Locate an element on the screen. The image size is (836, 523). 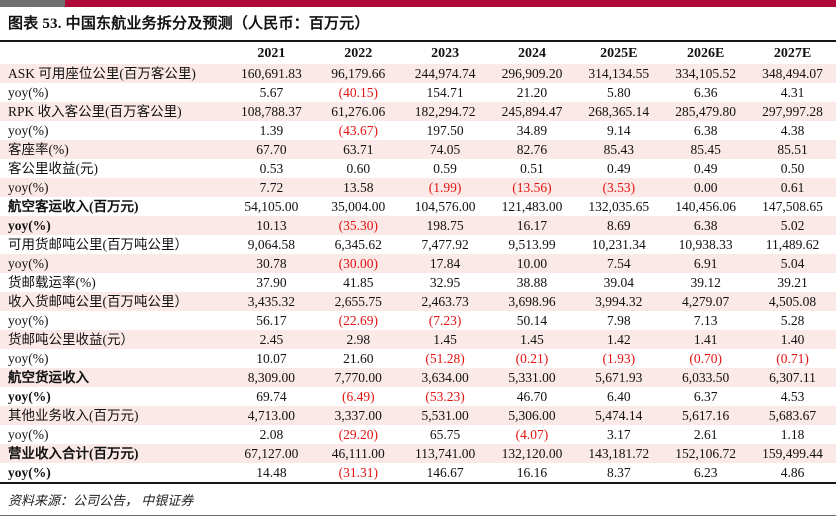
table-row: yoy(%) 2.08 (29.20) 65.75 (4.07) 3.17 2.61 1.18 is located at coordinates (418, 434).